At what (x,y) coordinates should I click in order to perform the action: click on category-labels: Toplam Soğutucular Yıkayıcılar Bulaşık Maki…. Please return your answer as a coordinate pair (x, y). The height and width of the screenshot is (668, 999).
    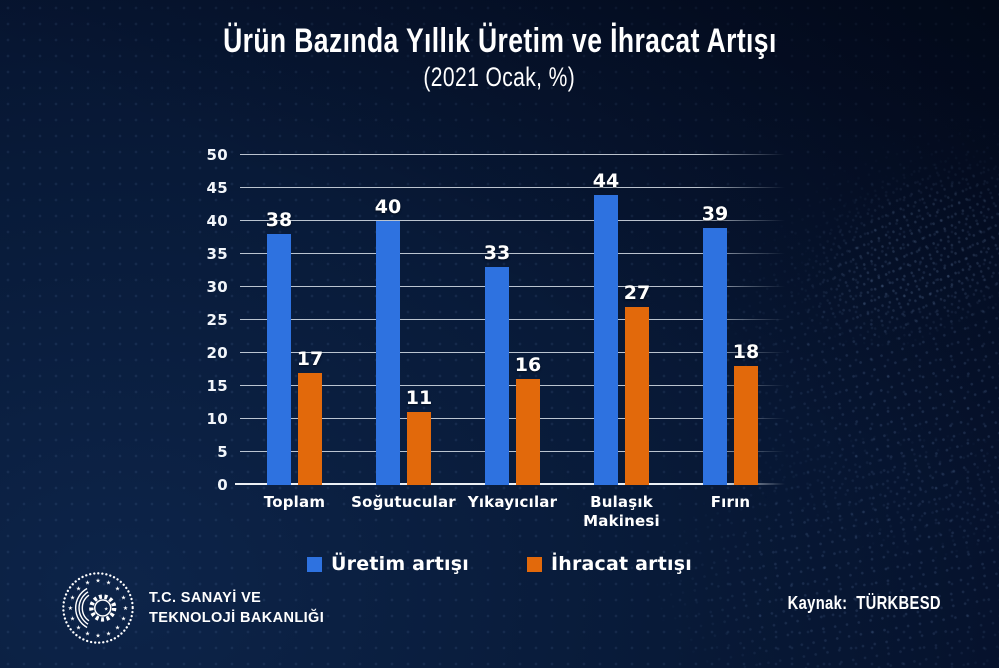
    Looking at the image, I should click on (512, 512).